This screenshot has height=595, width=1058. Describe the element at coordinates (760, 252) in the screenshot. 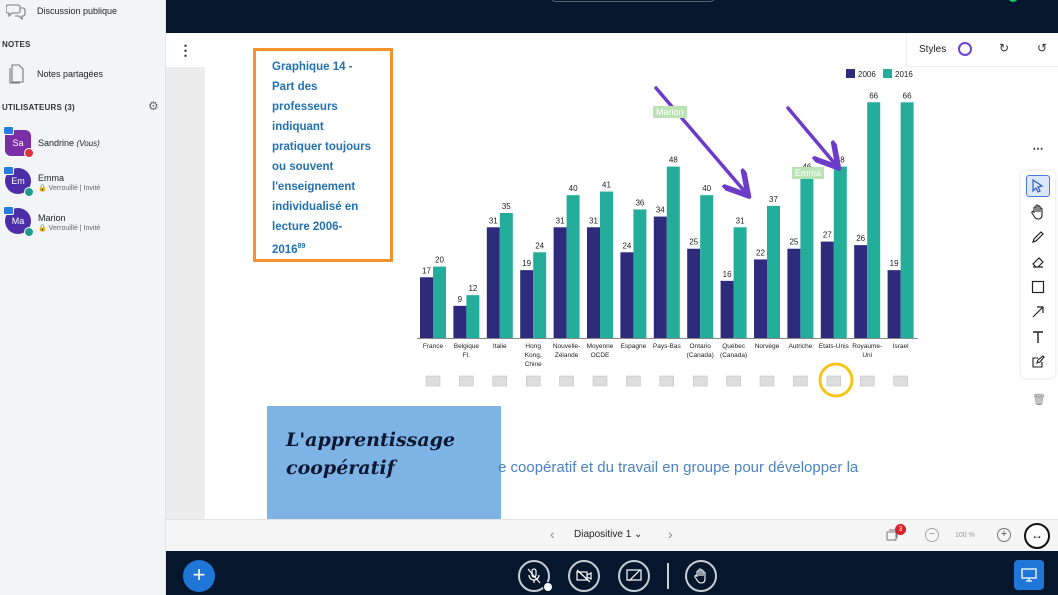

I see `data-label: 22` at that location.